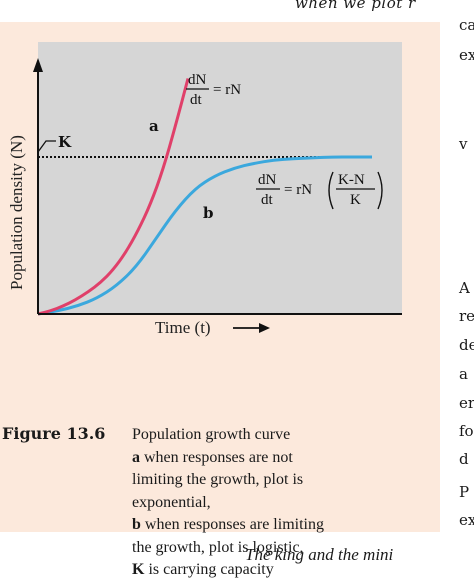 This screenshot has height=582, width=474. I want to click on right-column-line: a, so click(463, 374).